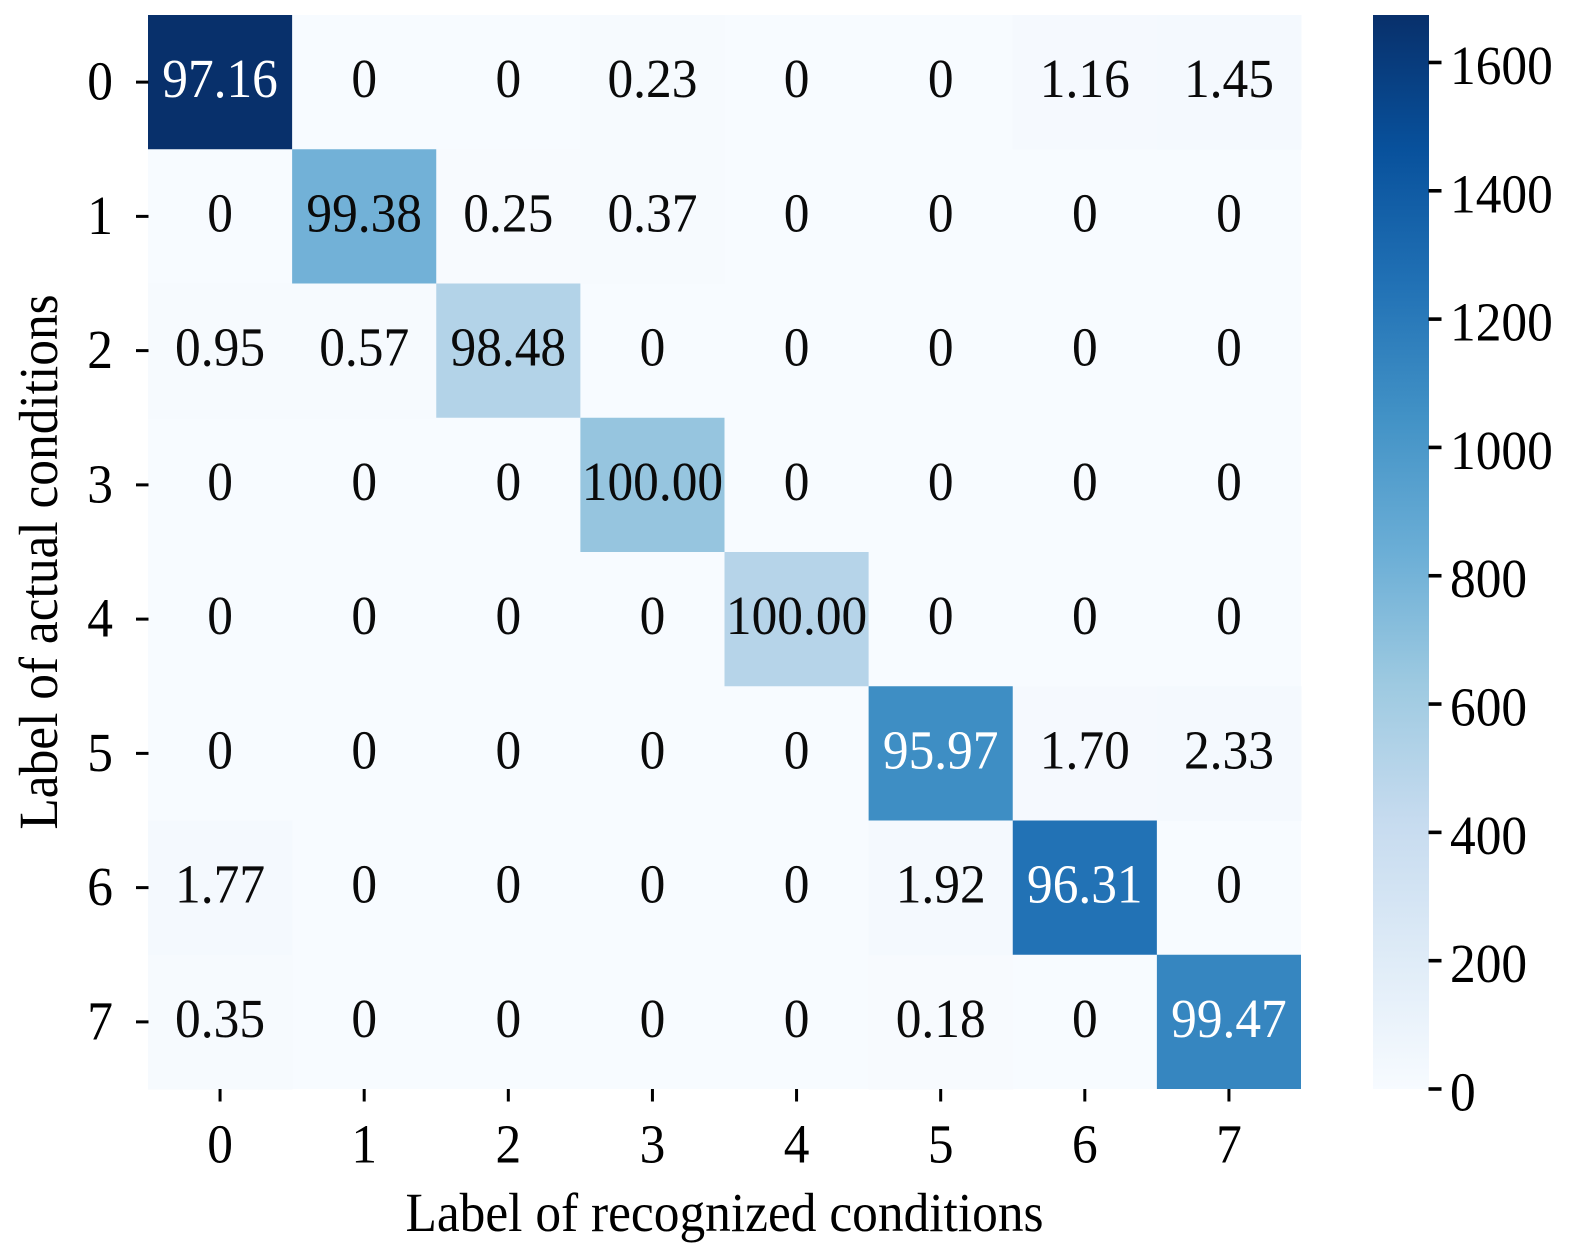 The image size is (1575, 1256). I want to click on svg-text: 98.48, so click(509, 348).